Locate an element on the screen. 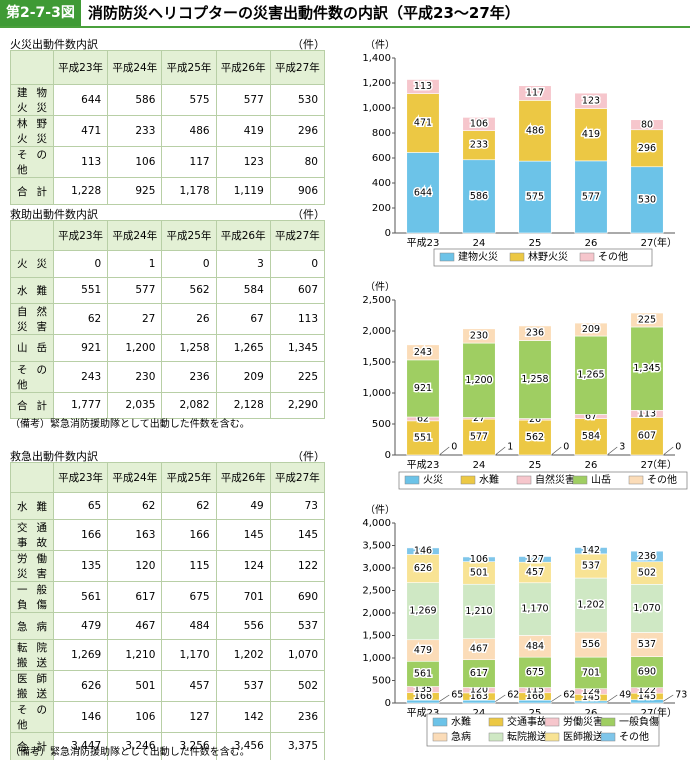 This screenshot has width=690, height=760. row: その他 243 230 236 209 225 is located at coordinates (168, 376).